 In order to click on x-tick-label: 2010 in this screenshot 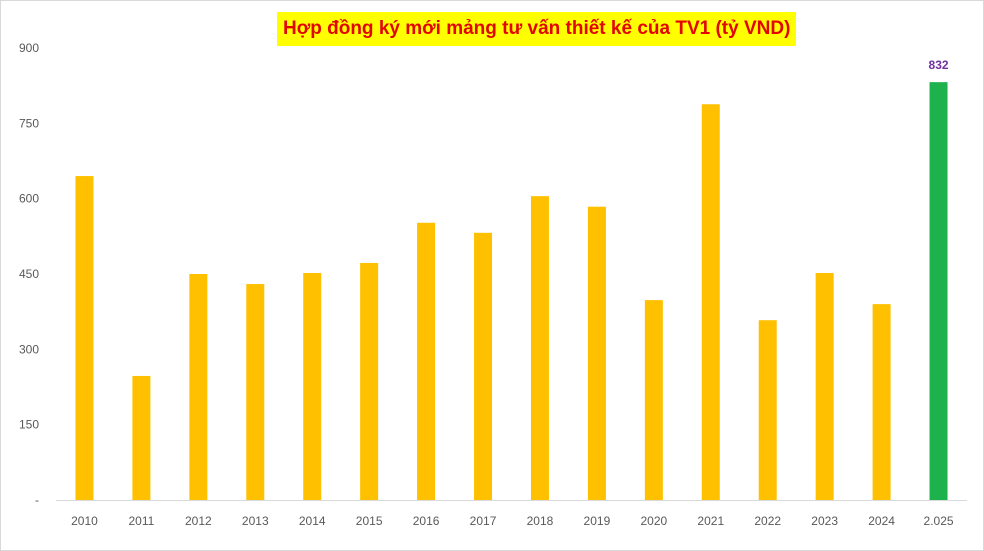, I will do `click(84, 521)`.